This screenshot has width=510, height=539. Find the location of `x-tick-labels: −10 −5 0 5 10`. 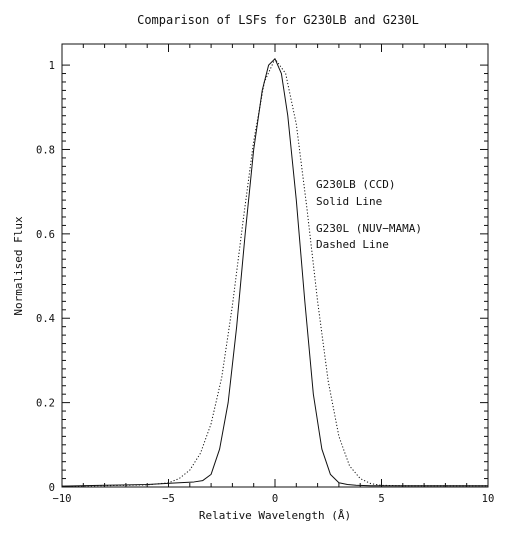

x-tick-labels: −10 −5 0 5 10 is located at coordinates (274, 499).